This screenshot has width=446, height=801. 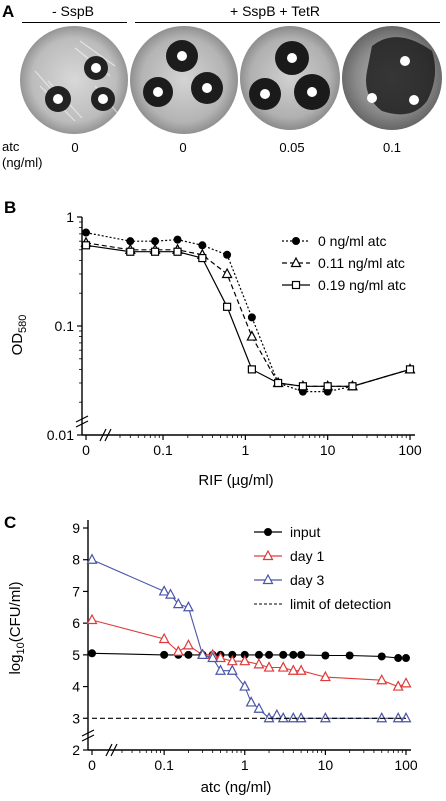 I want to click on x-tick-label: 1, so click(x=245, y=765).